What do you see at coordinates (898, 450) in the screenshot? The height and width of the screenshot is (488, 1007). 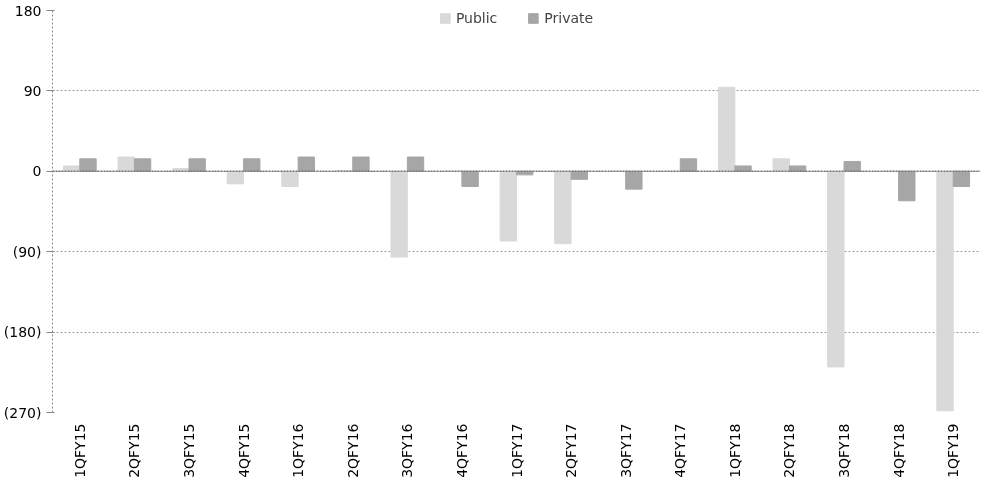 I see `x-tick-label: 4QFY18` at bounding box center [898, 450].